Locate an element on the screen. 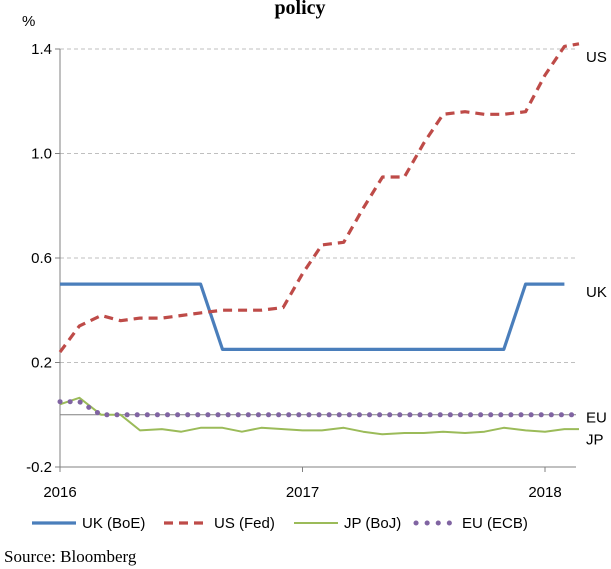 The width and height of the screenshot is (611, 569). legend-label: US (Fed) is located at coordinates (244, 523).